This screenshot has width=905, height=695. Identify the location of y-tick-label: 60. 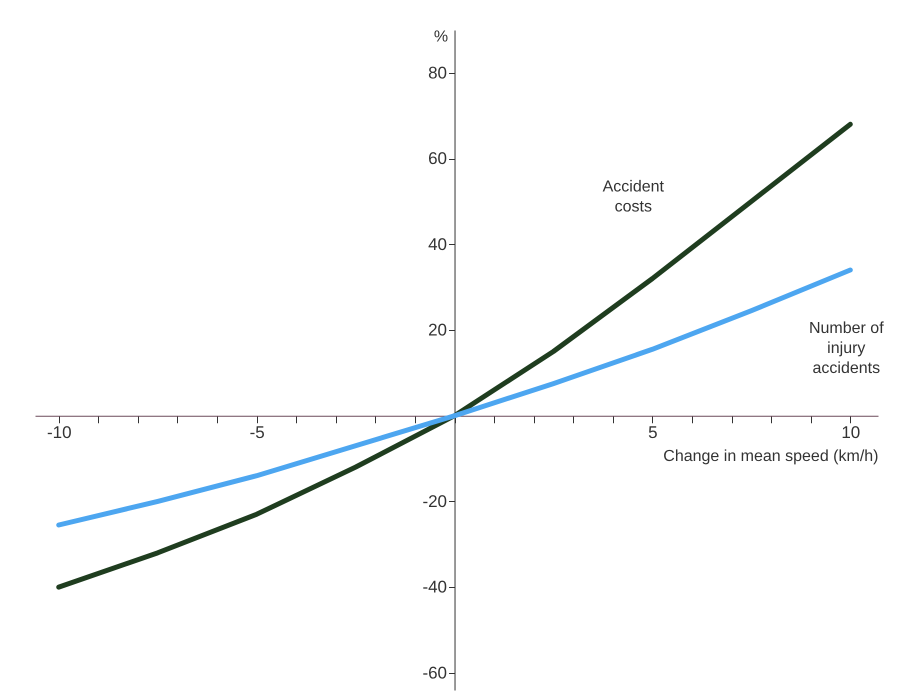
(438, 158).